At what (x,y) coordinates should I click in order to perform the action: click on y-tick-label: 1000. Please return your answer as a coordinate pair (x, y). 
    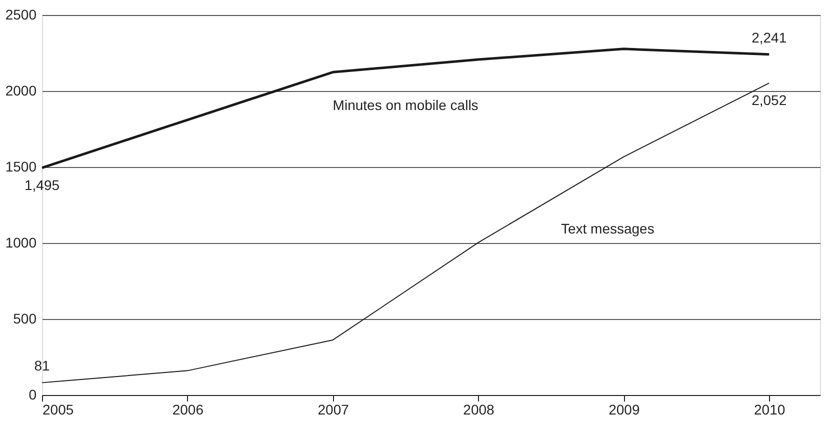
    Looking at the image, I should click on (21, 242).